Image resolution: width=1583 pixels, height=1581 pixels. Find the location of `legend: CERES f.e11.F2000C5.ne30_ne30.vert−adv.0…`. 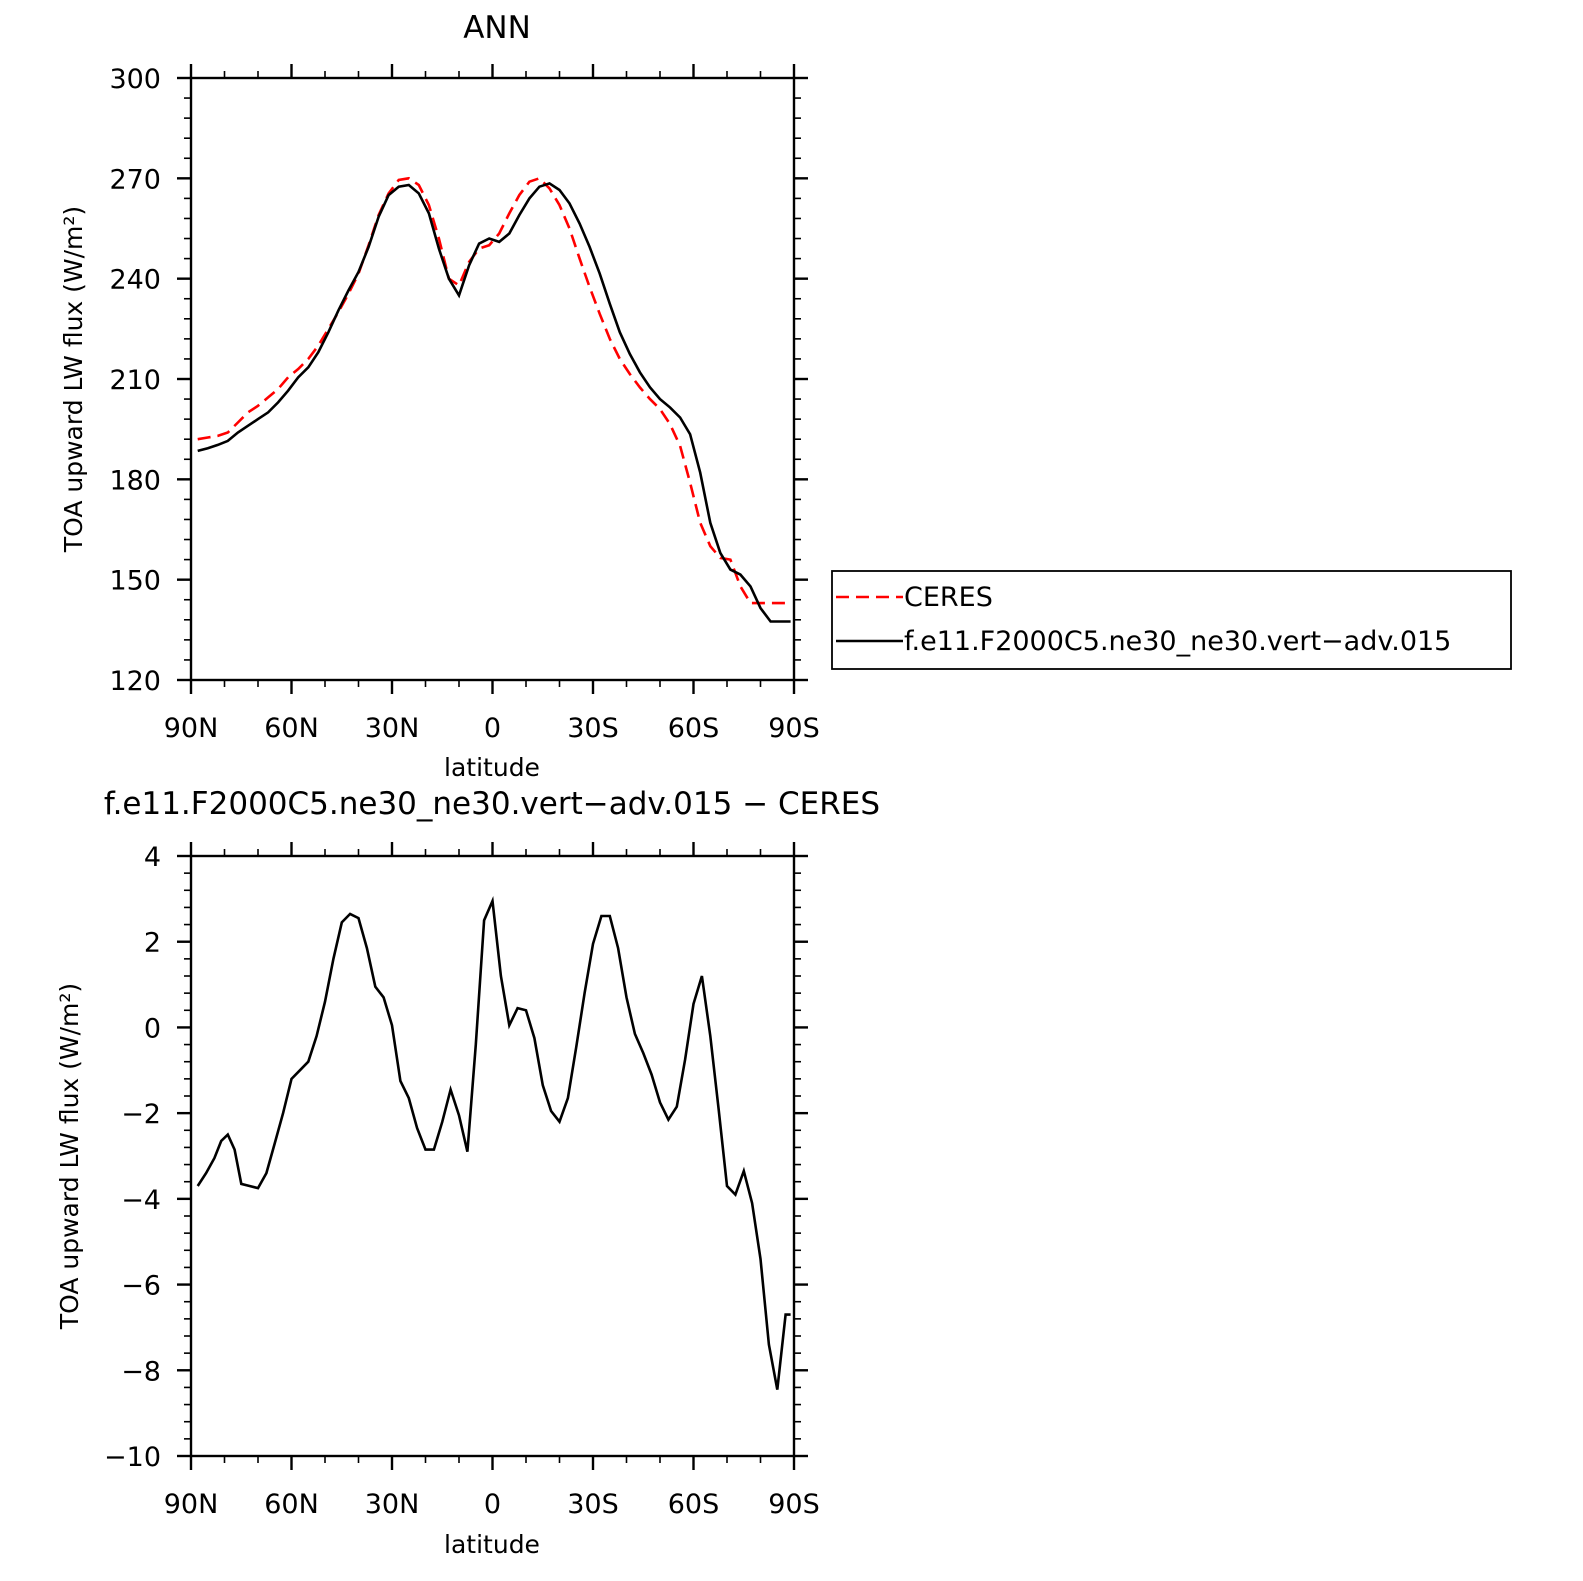

legend: CERES f.e11.F2000C5.ne30_ne30.vert−adv.0… is located at coordinates (1171, 620).